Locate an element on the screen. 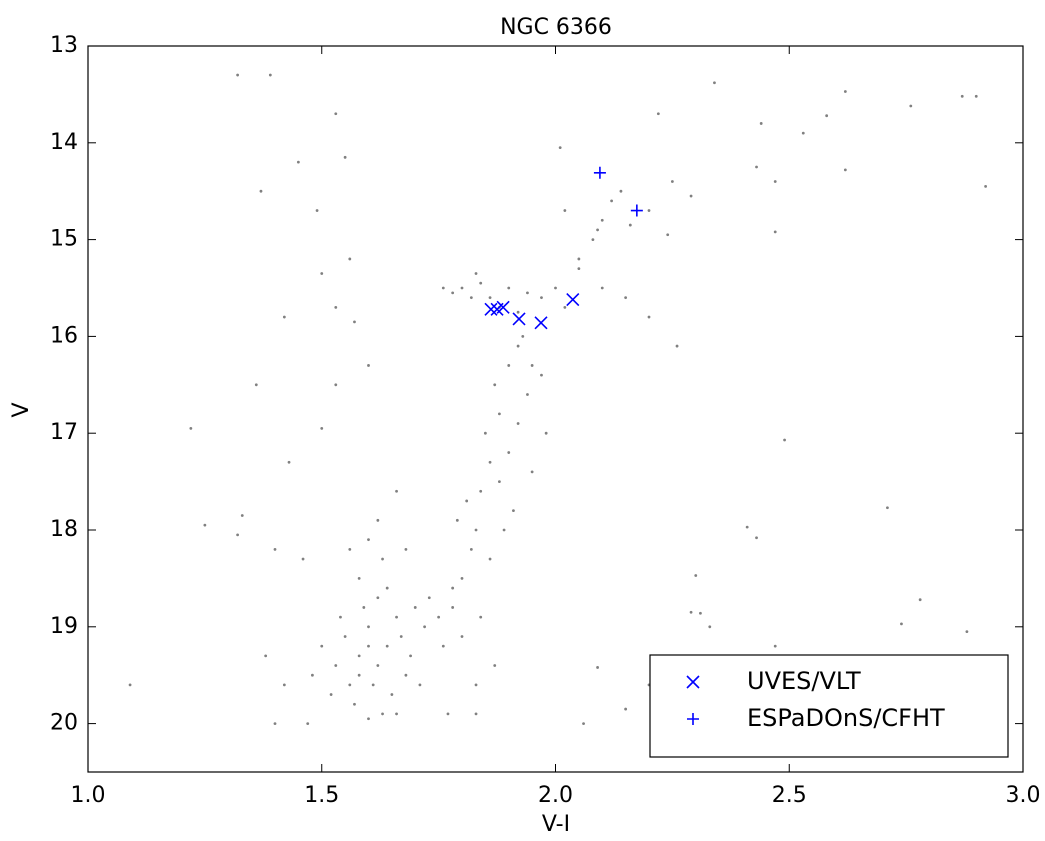 This screenshot has height=841, width=1045. x-tick-label: 3.0 is located at coordinates (1023, 795).